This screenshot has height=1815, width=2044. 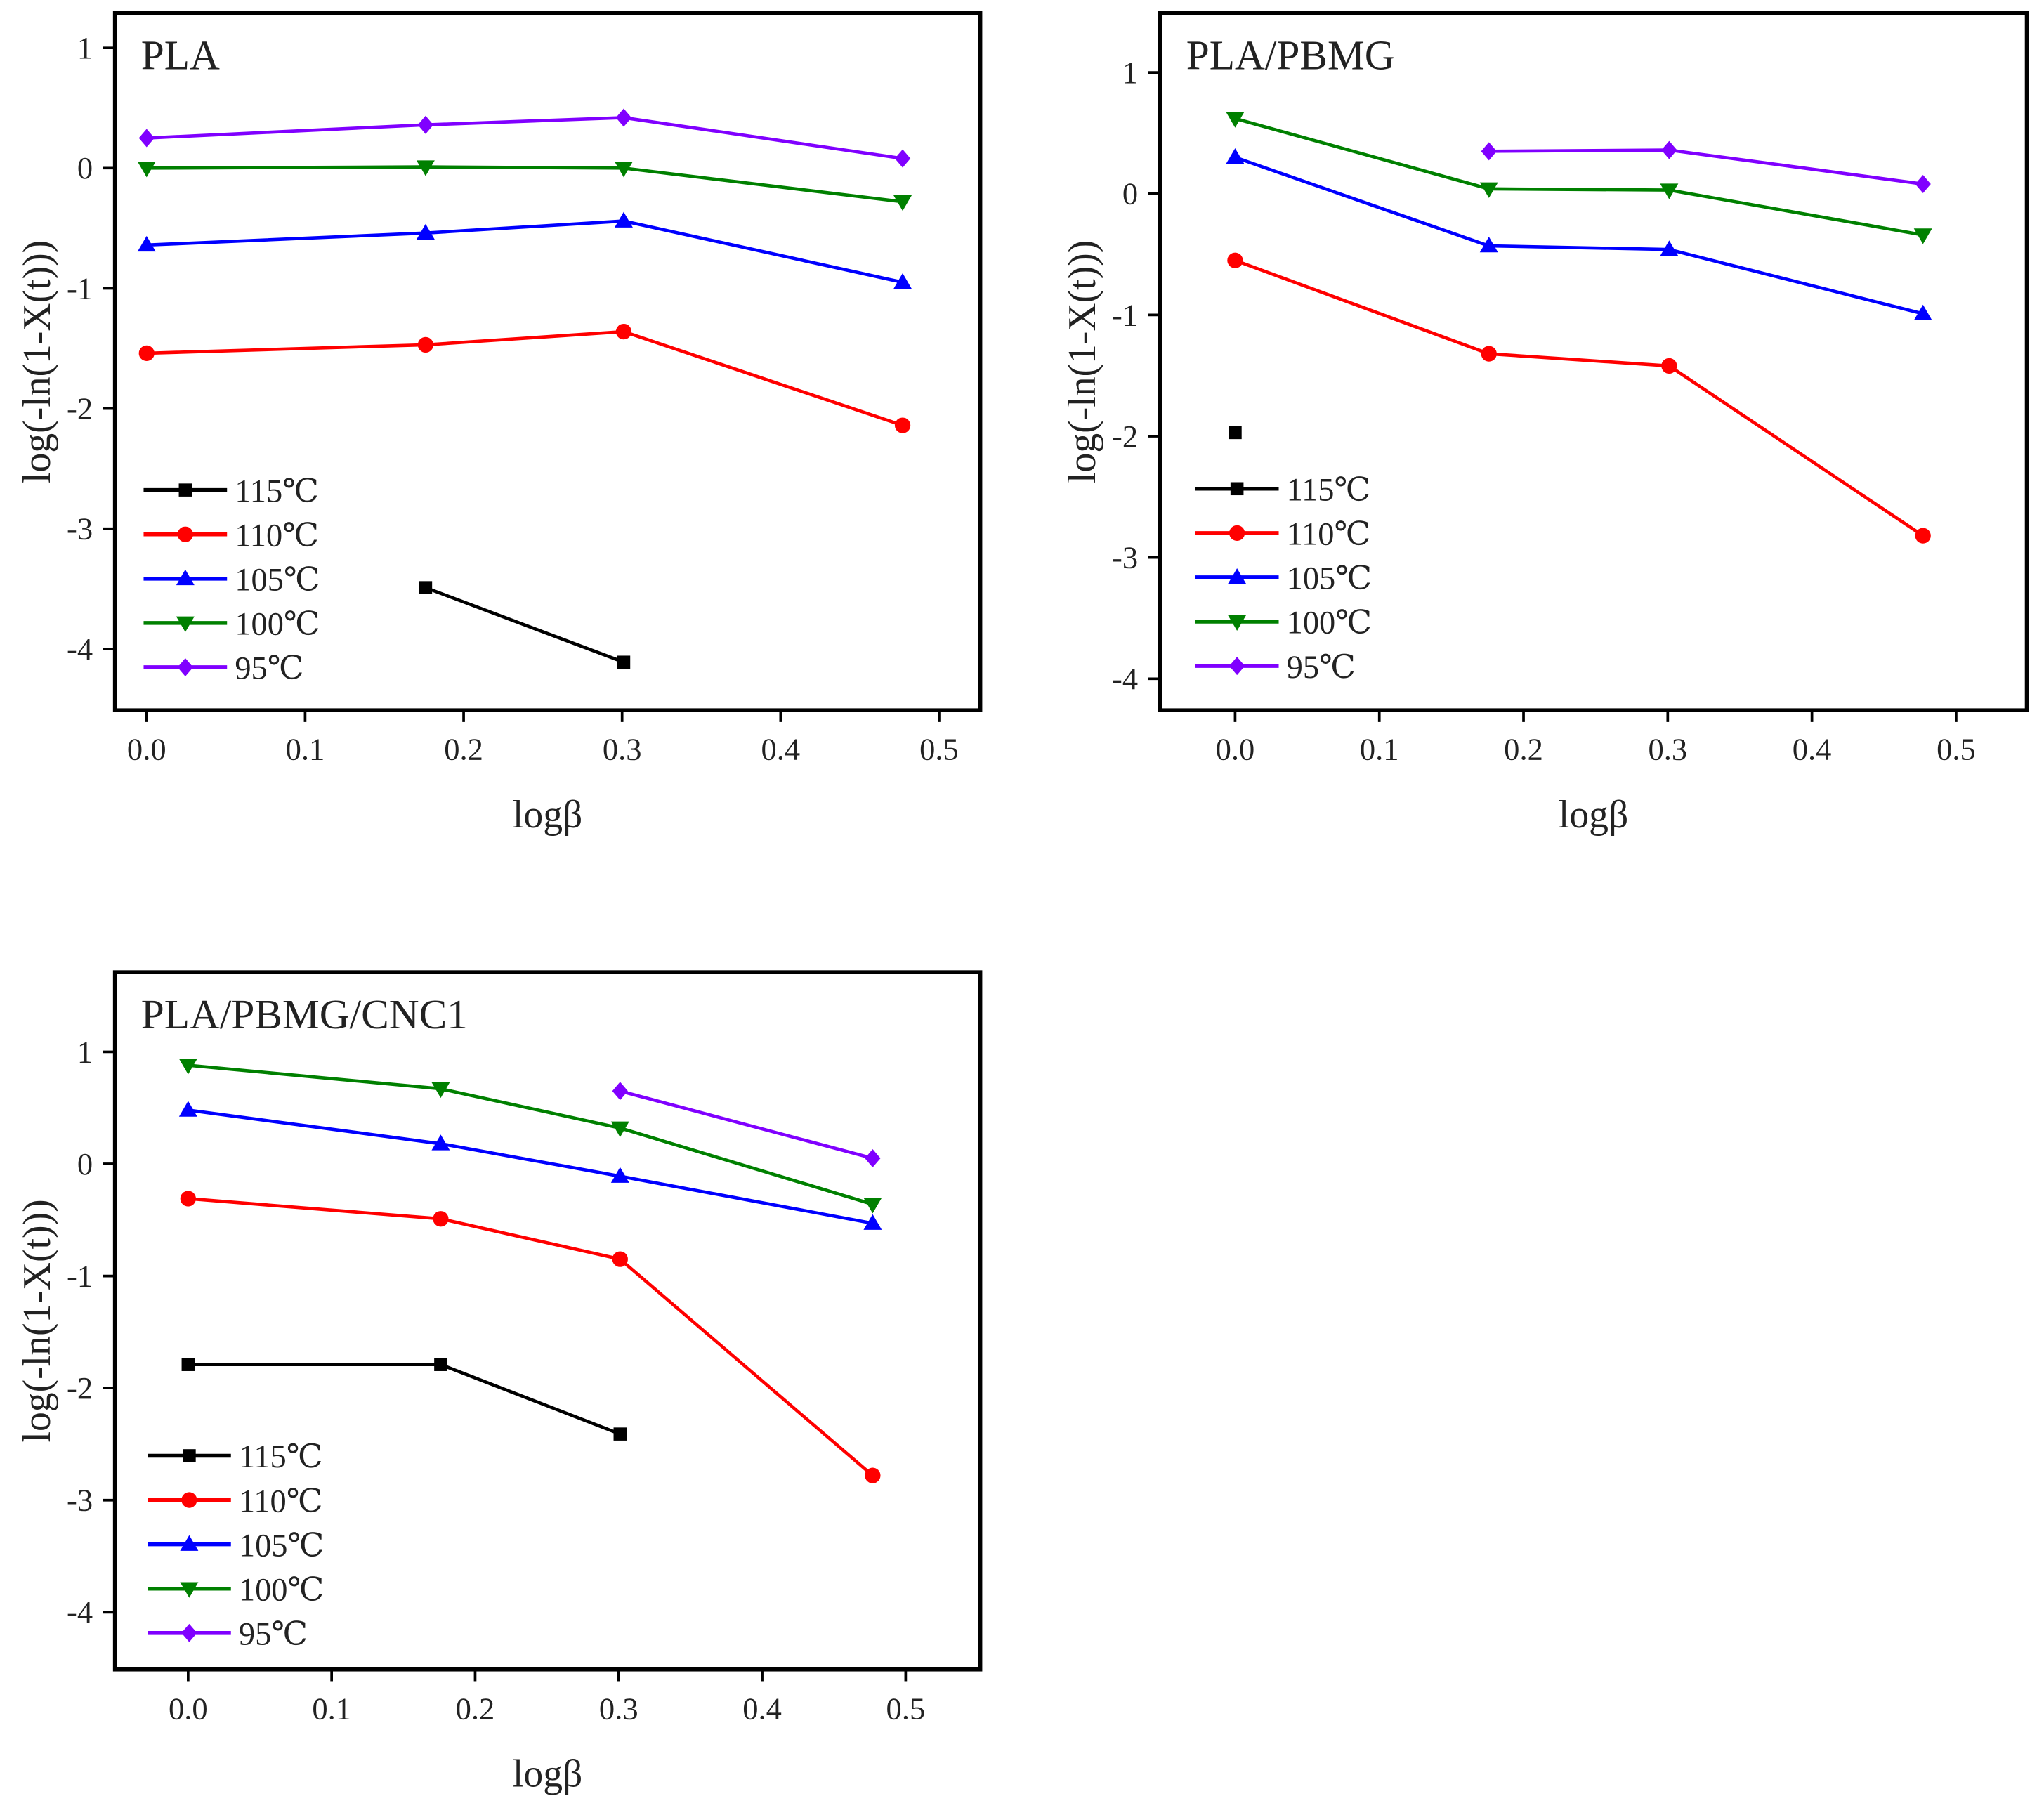 I want to click on x-tick-label: 0.5, so click(x=1956, y=750).